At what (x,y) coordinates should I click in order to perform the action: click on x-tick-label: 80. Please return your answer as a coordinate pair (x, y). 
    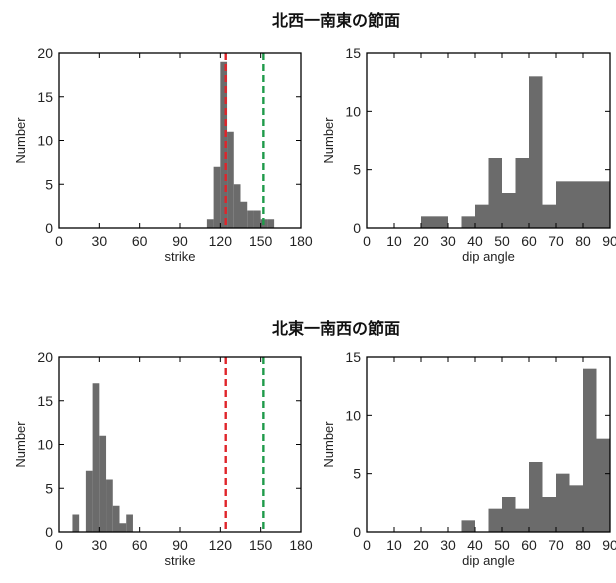
    Looking at the image, I should click on (583, 241).